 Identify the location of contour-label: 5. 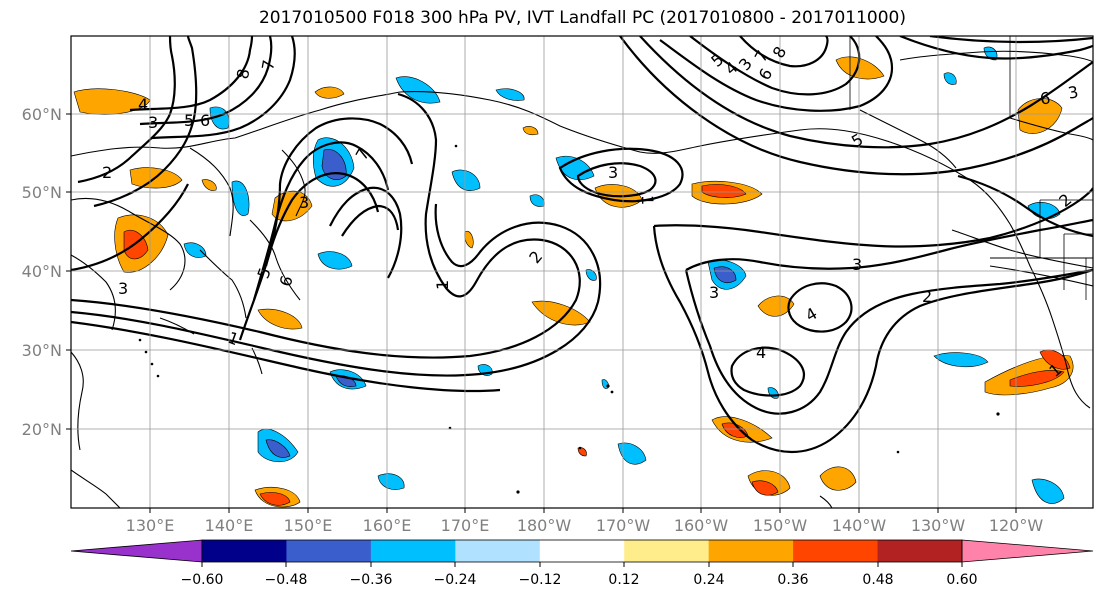
(189, 120).